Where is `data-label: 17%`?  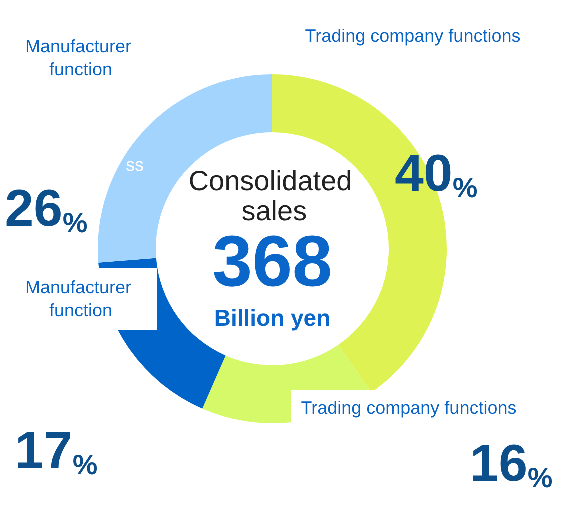 data-label: 17% is located at coordinates (56, 451).